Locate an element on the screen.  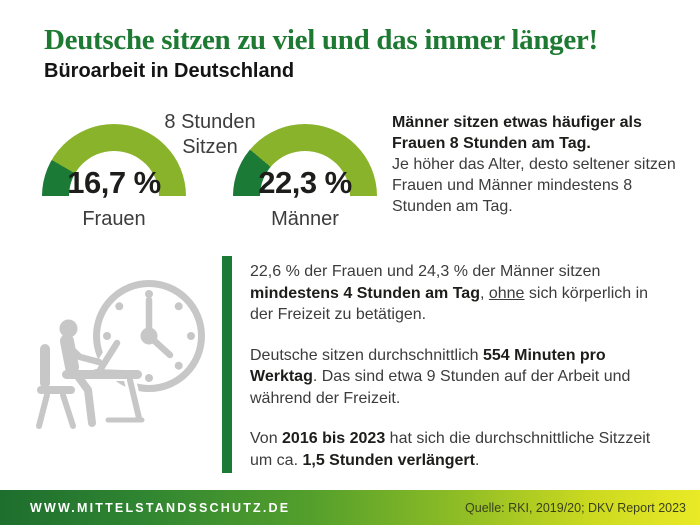
gauge-center-label: 8 Stunden Sitzen is located at coordinates (210, 135).